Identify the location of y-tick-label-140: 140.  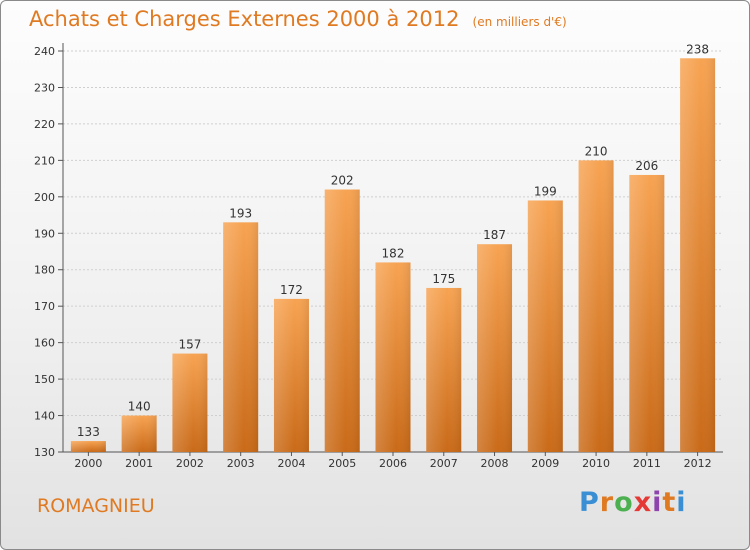
(44, 416).